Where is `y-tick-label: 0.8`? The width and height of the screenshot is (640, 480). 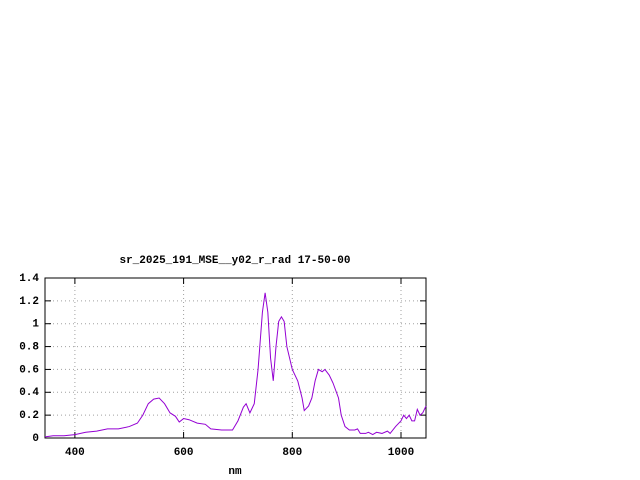
y-tick-label: 0.8 is located at coordinates (29, 347).